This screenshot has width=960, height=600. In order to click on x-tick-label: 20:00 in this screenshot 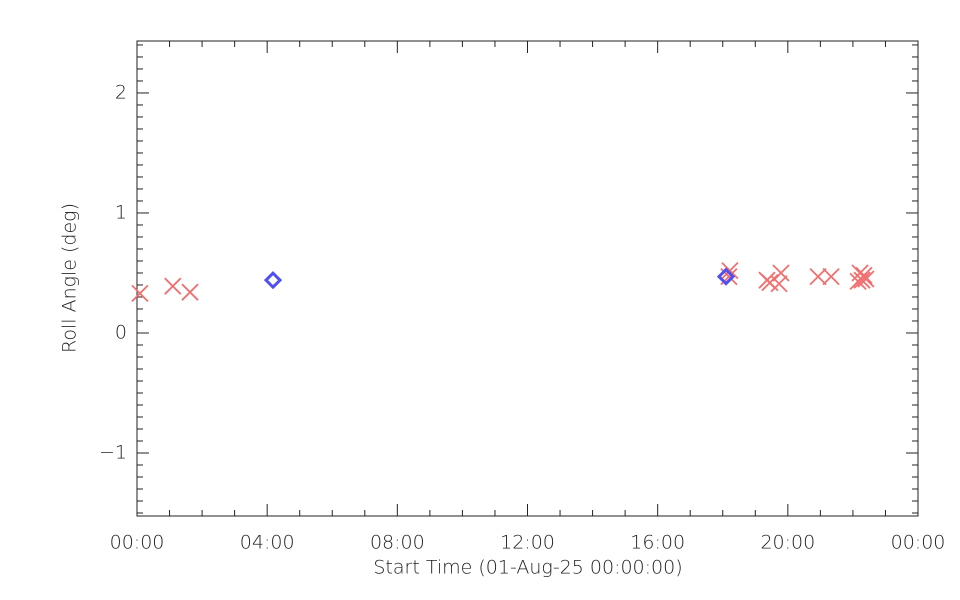, I will do `click(787, 543)`.